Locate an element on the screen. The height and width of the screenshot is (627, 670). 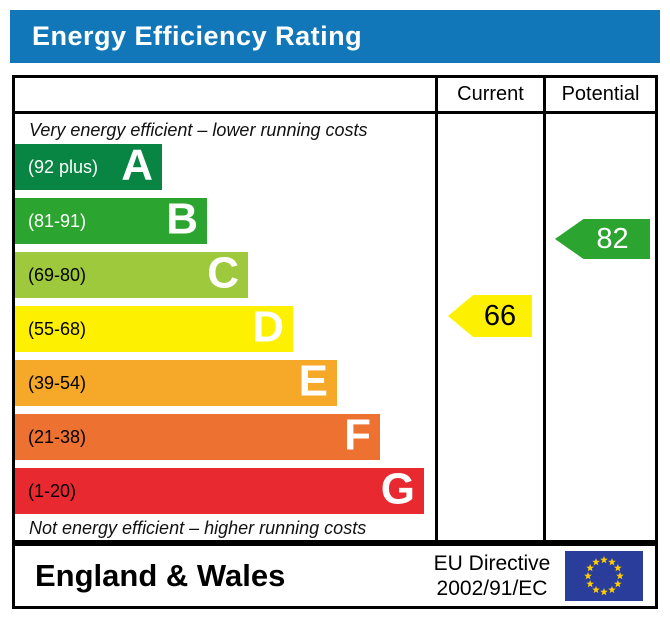
band-letter: A is located at coordinates (137, 165).